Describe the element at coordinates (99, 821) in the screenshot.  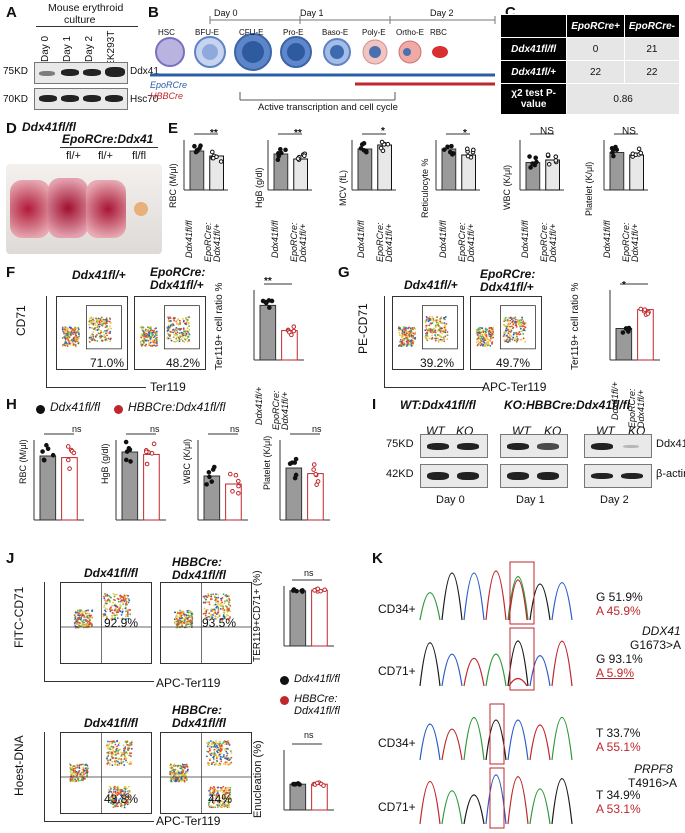
I see `j-x-axis-bottom` at that location.